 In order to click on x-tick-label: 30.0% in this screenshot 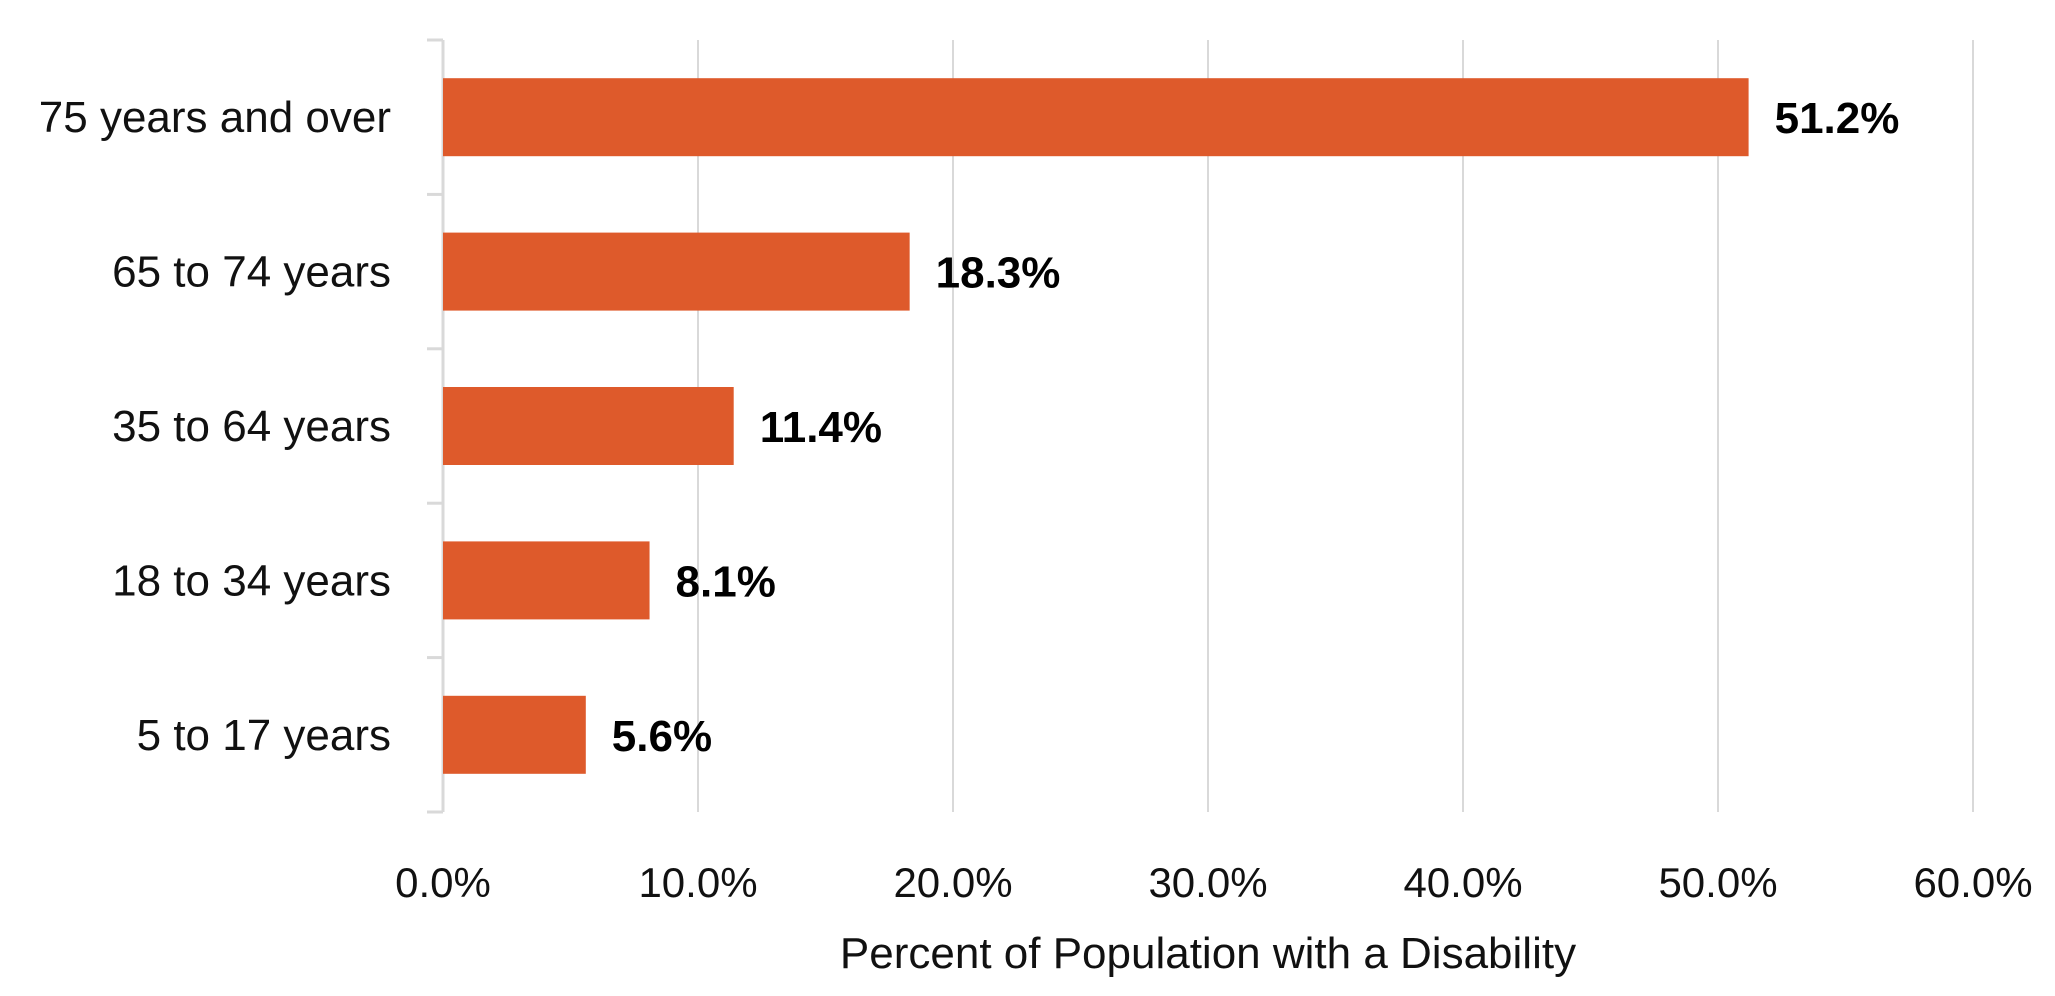, I will do `click(1207, 882)`.